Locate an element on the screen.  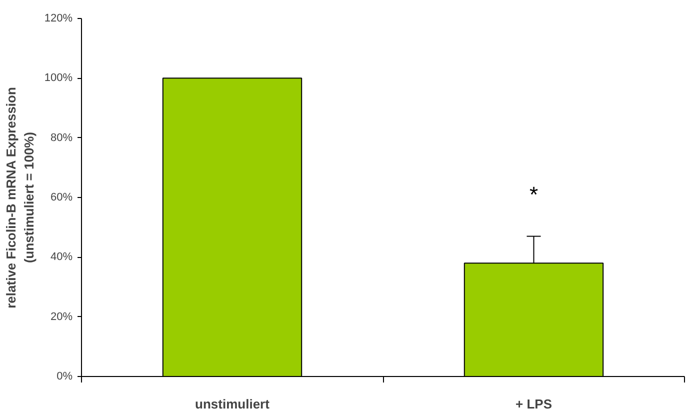
y-tick-label: 20% is located at coordinates (61, 316).